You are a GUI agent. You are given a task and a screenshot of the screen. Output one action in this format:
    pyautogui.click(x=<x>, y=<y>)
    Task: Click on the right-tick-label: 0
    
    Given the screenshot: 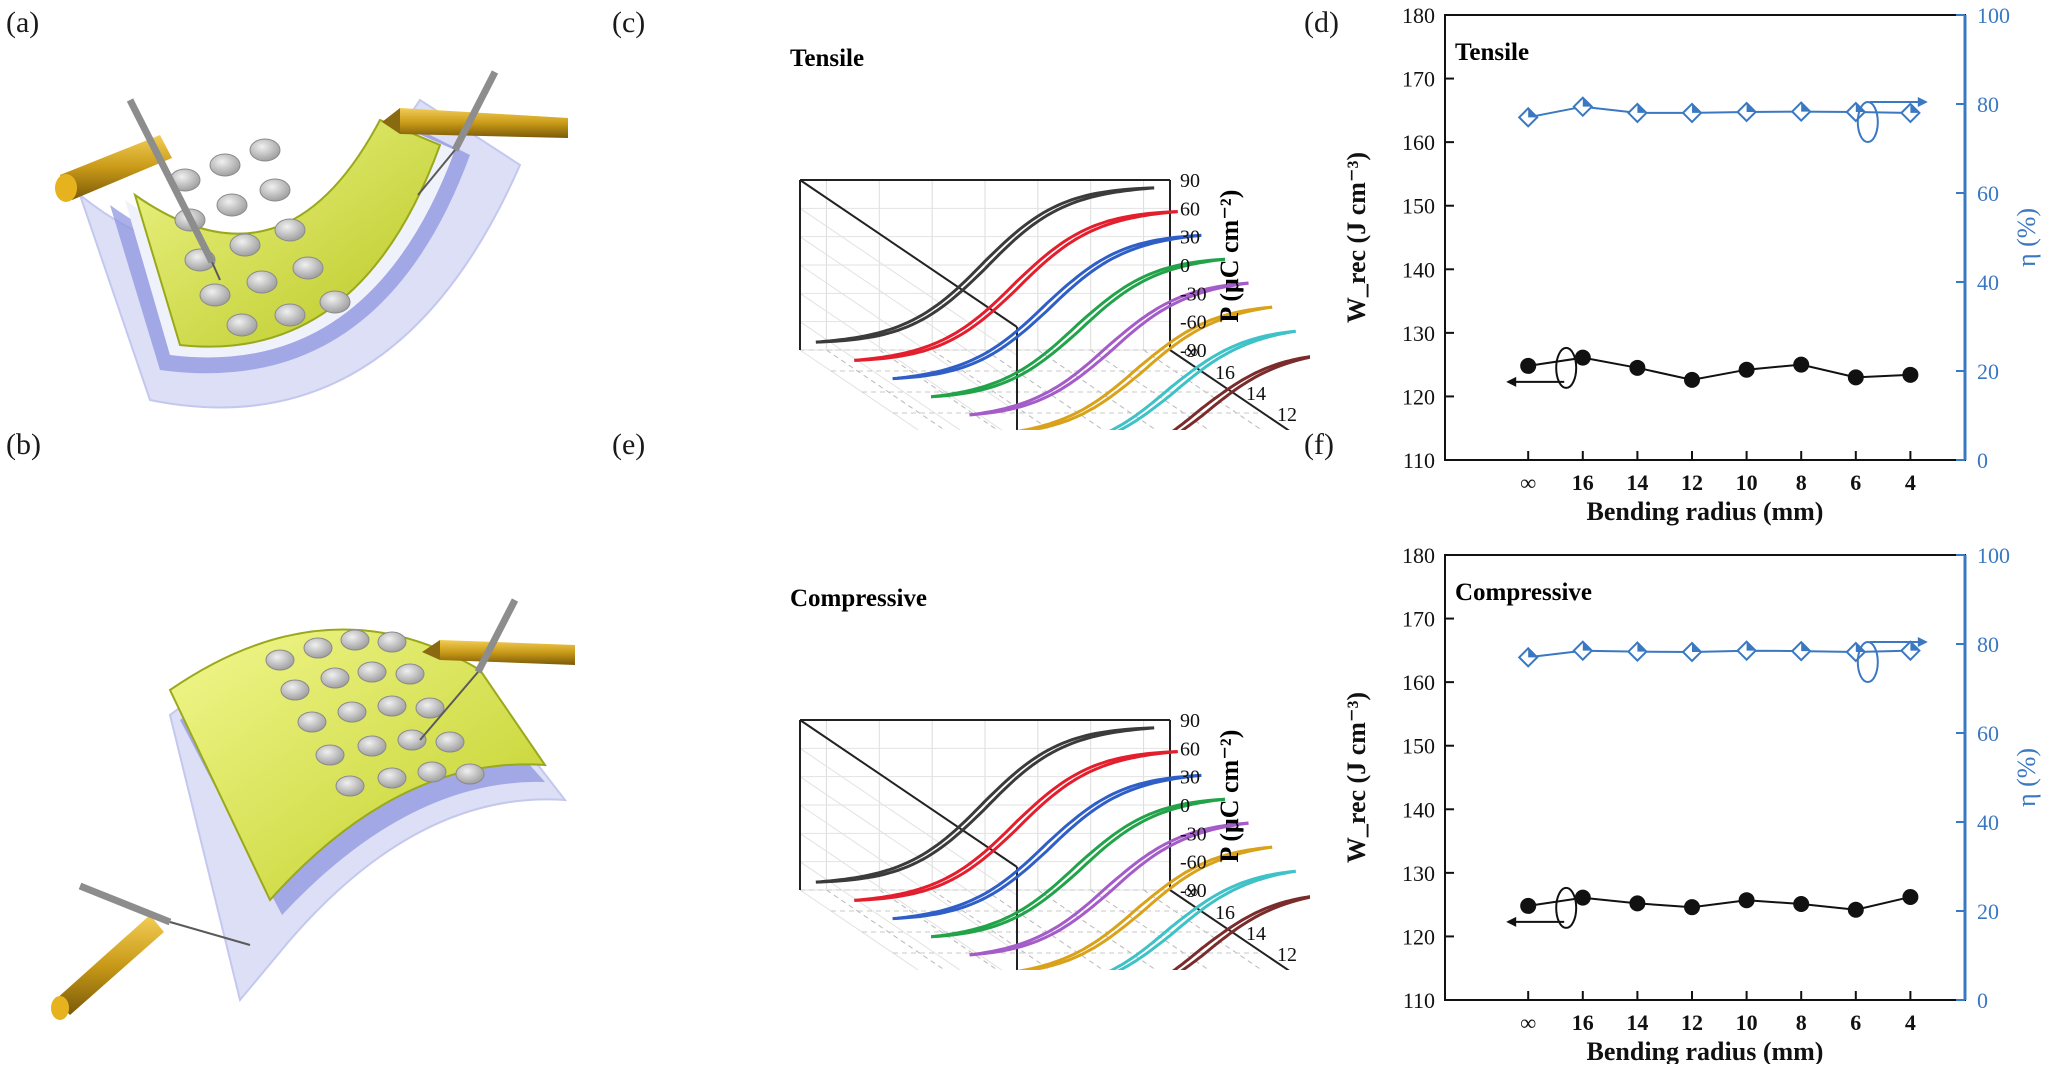 What is the action you would take?
    pyautogui.click(x=1982, y=1000)
    